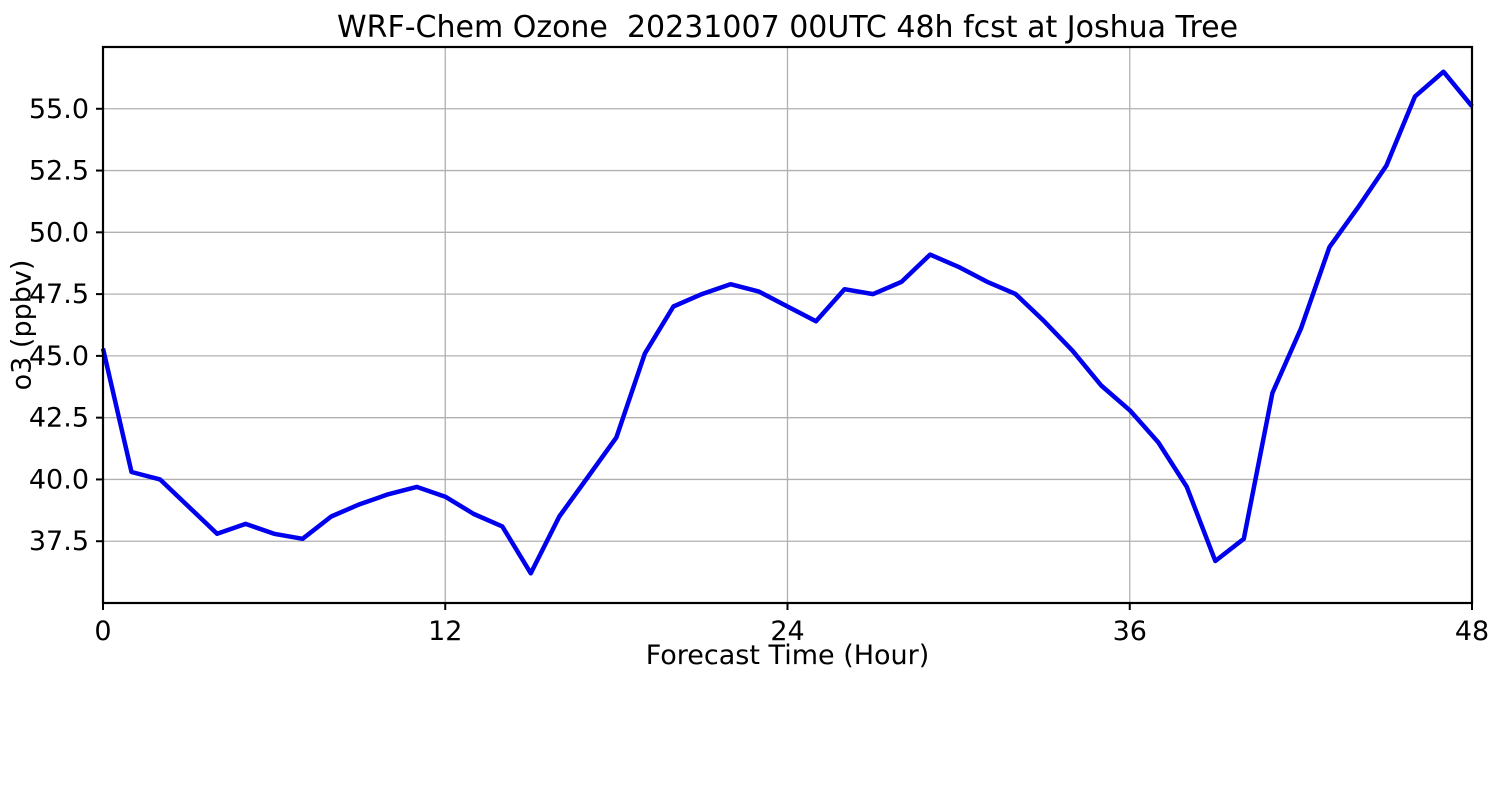 The width and height of the screenshot is (1500, 800). Describe the element at coordinates (59, 418) in the screenshot. I see `y-tick-label: 42.5` at that location.